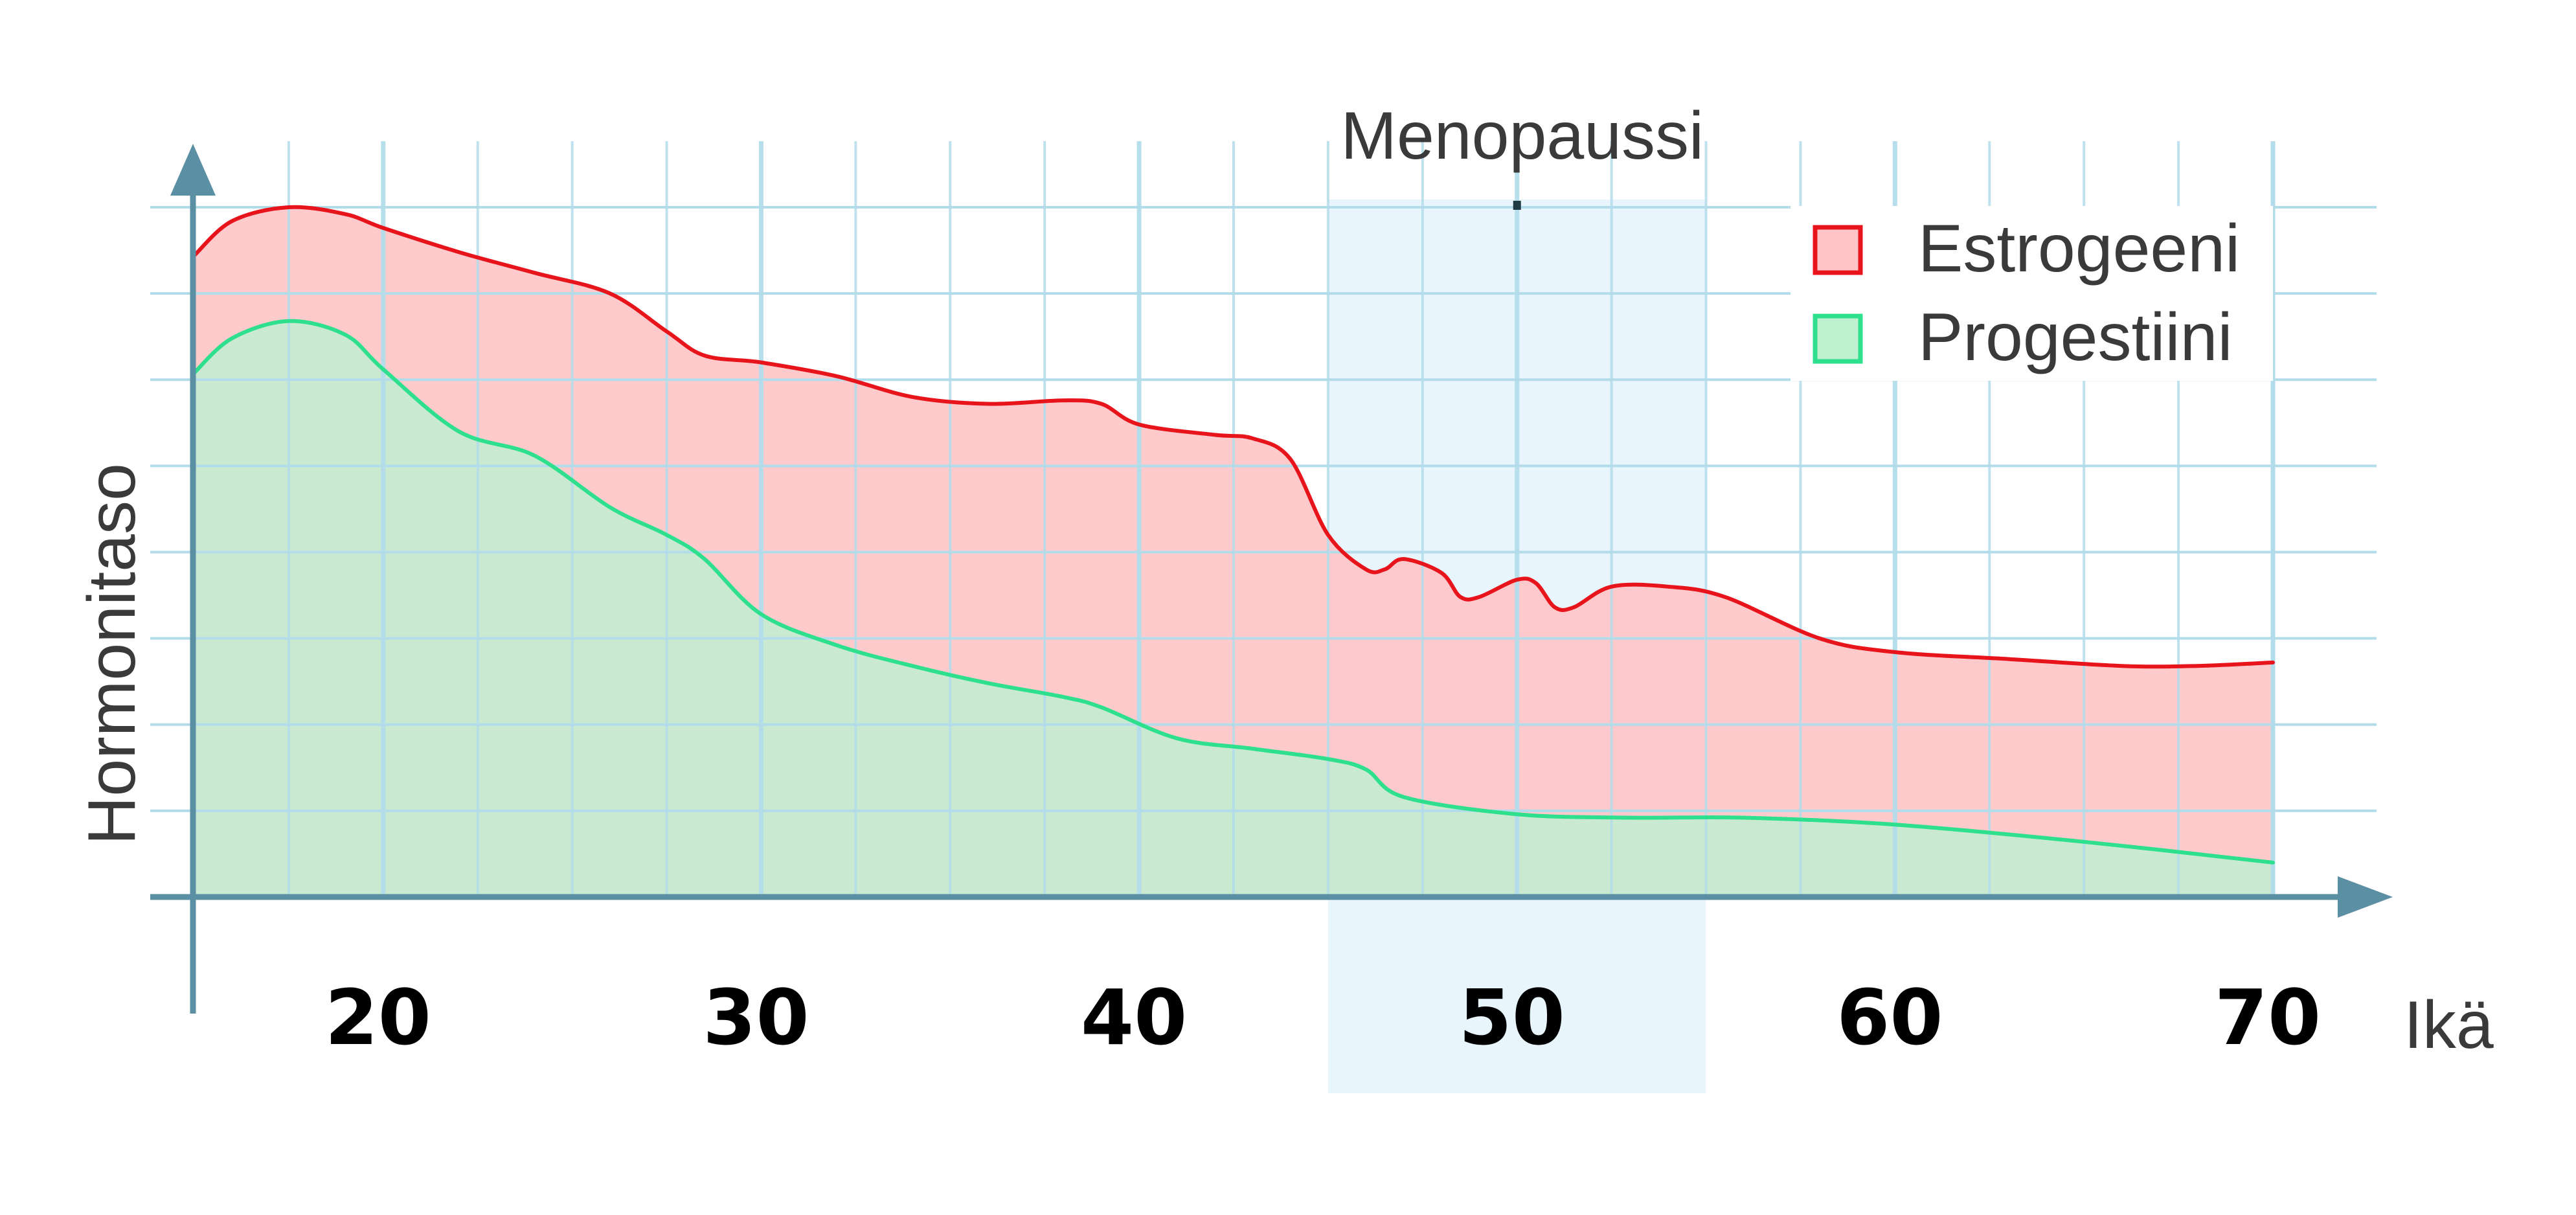 Image resolution: width=2576 pixels, height=1215 pixels. Describe the element at coordinates (1517, 205) in the screenshot. I see `menopause-marker` at that location.